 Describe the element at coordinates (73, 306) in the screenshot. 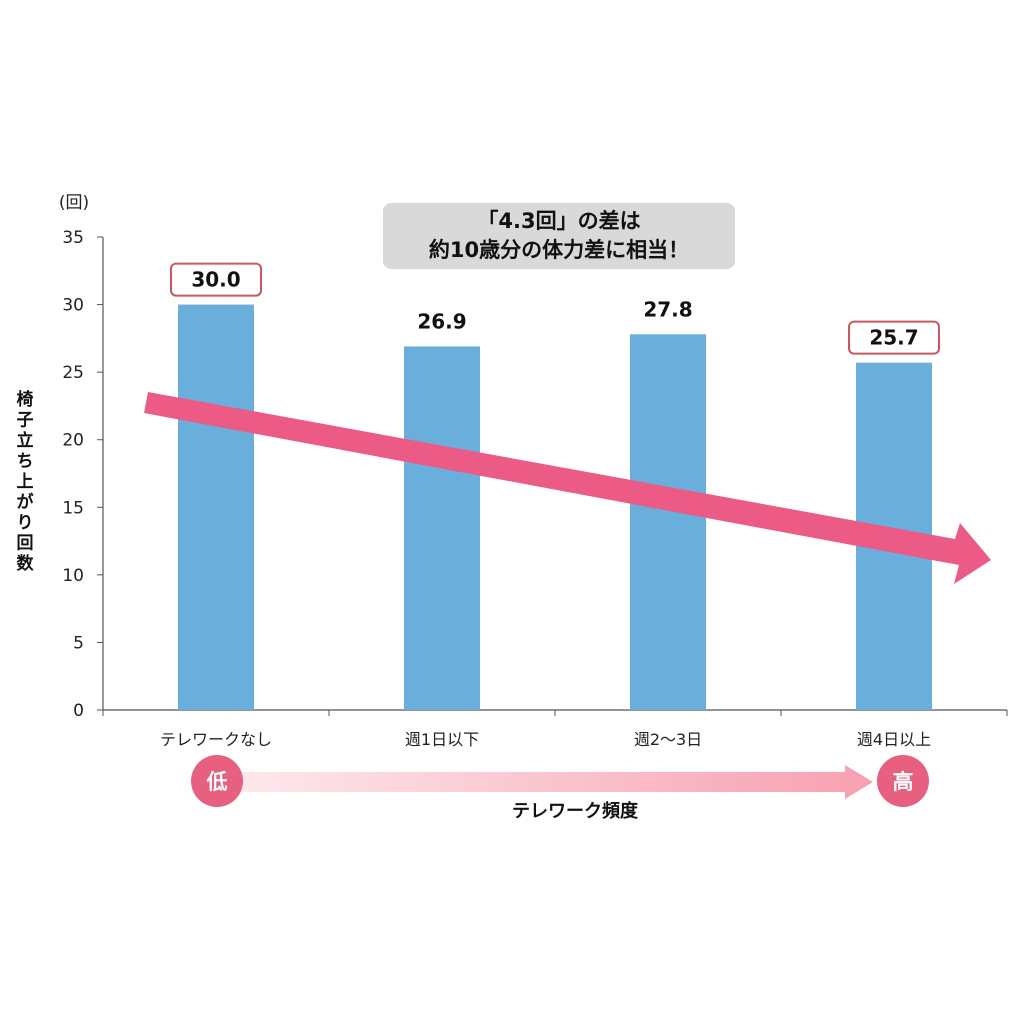

I see `y-tick-label: 30` at that location.